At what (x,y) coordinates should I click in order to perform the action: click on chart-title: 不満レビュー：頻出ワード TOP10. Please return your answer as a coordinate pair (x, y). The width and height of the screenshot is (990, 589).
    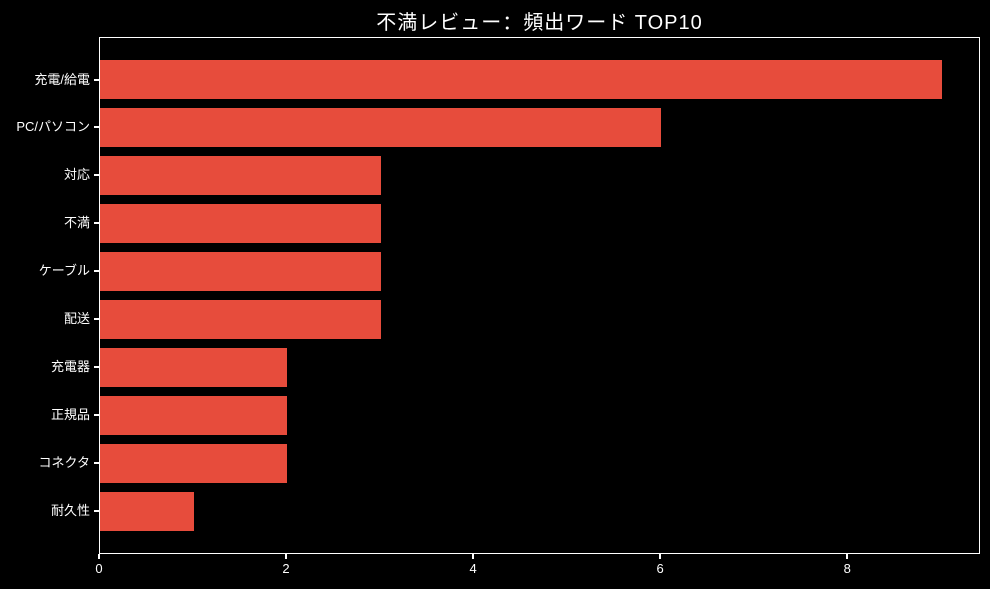
    Looking at the image, I should click on (539, 23).